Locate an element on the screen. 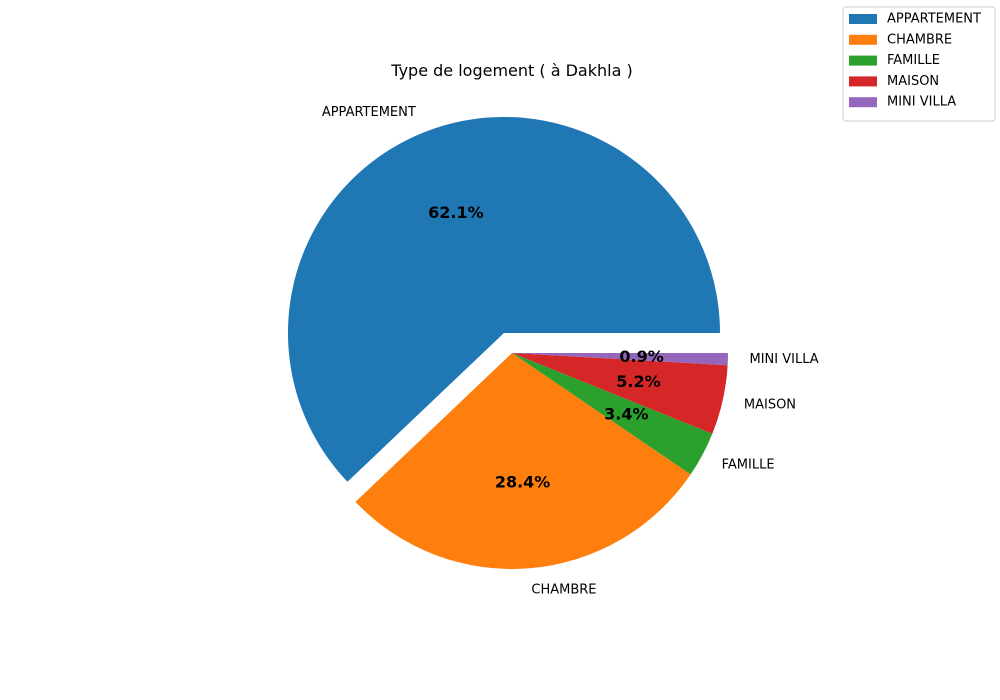 This screenshot has width=1000, height=700. chart-title: Type de logement ( à Dakhla ) is located at coordinates (511, 70).